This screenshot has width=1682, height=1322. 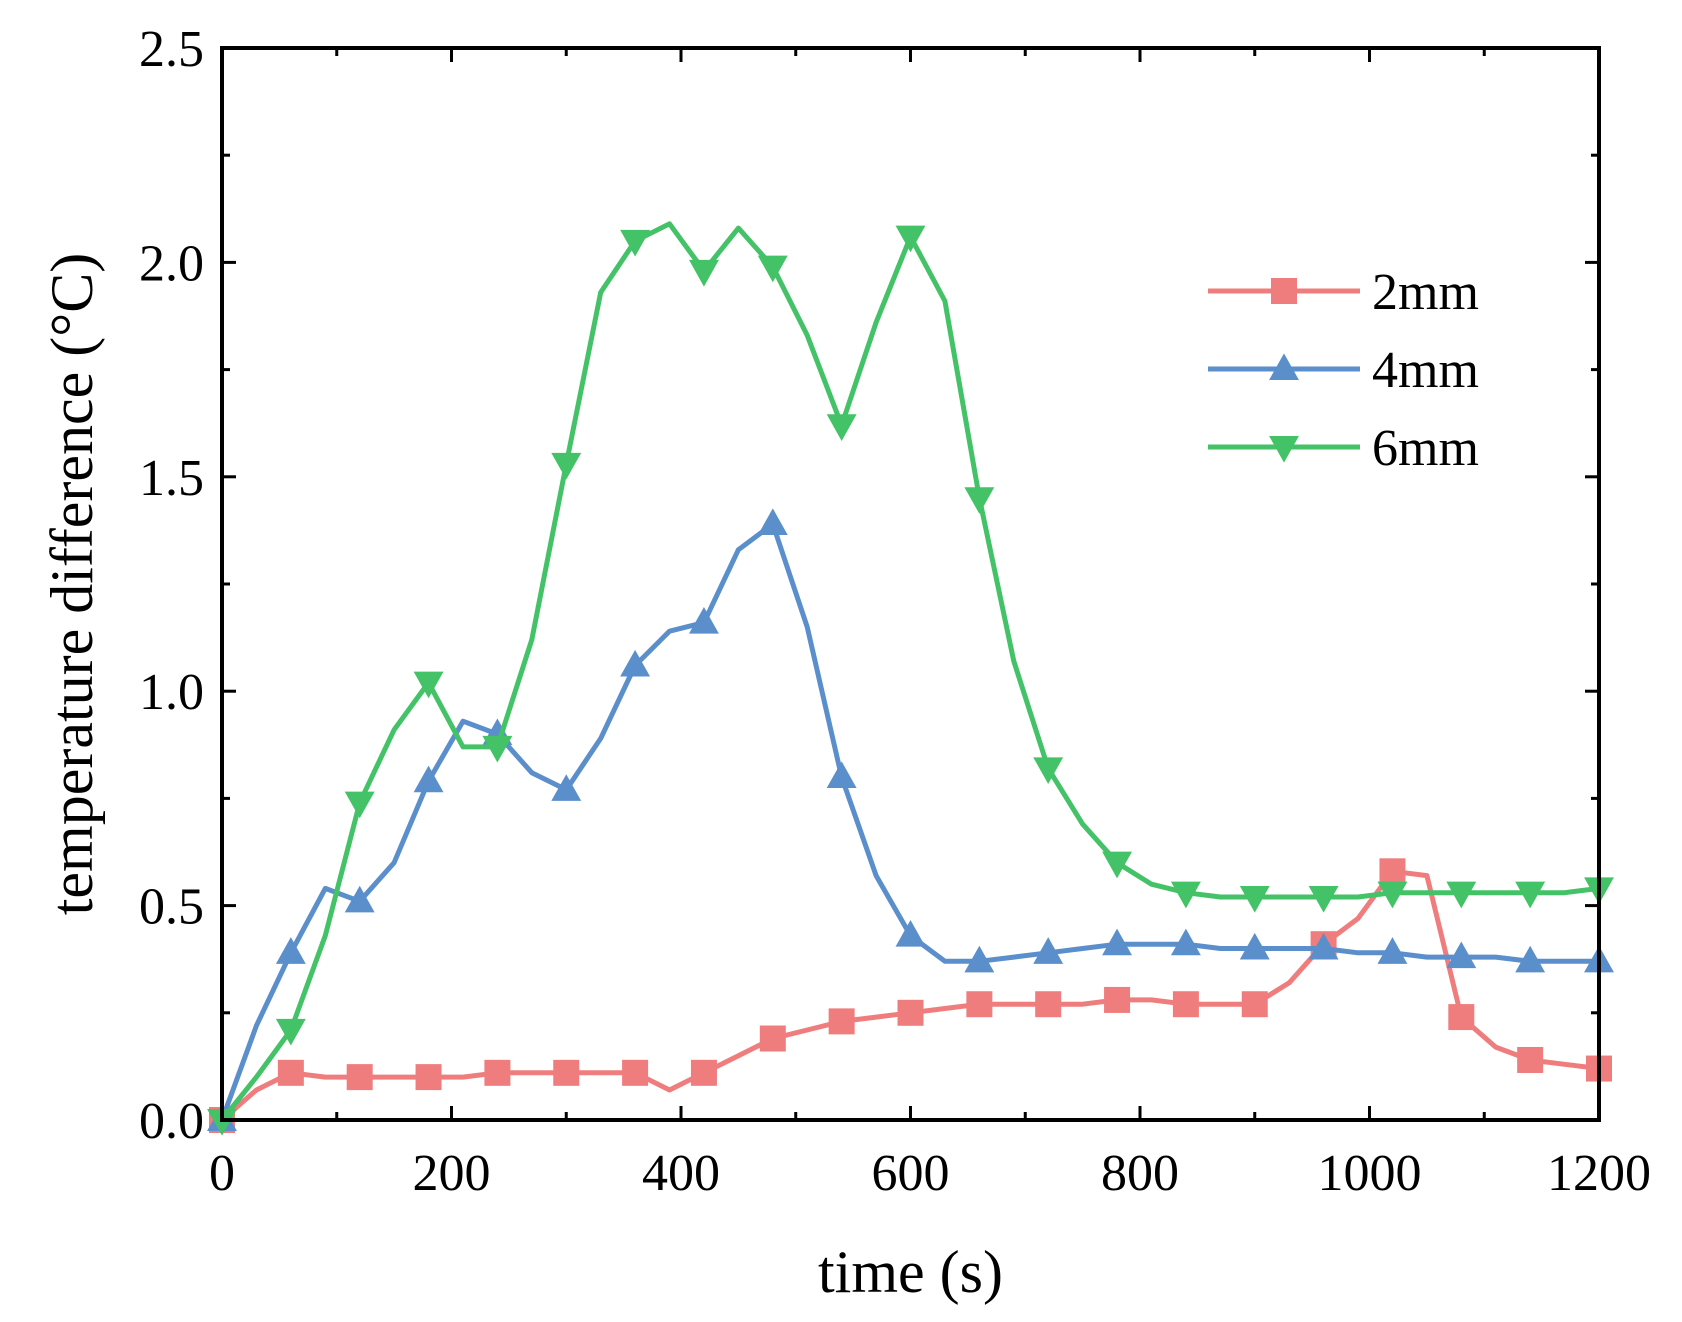 I want to click on x-tick-label: 1000, so click(x=1370, y=1173).